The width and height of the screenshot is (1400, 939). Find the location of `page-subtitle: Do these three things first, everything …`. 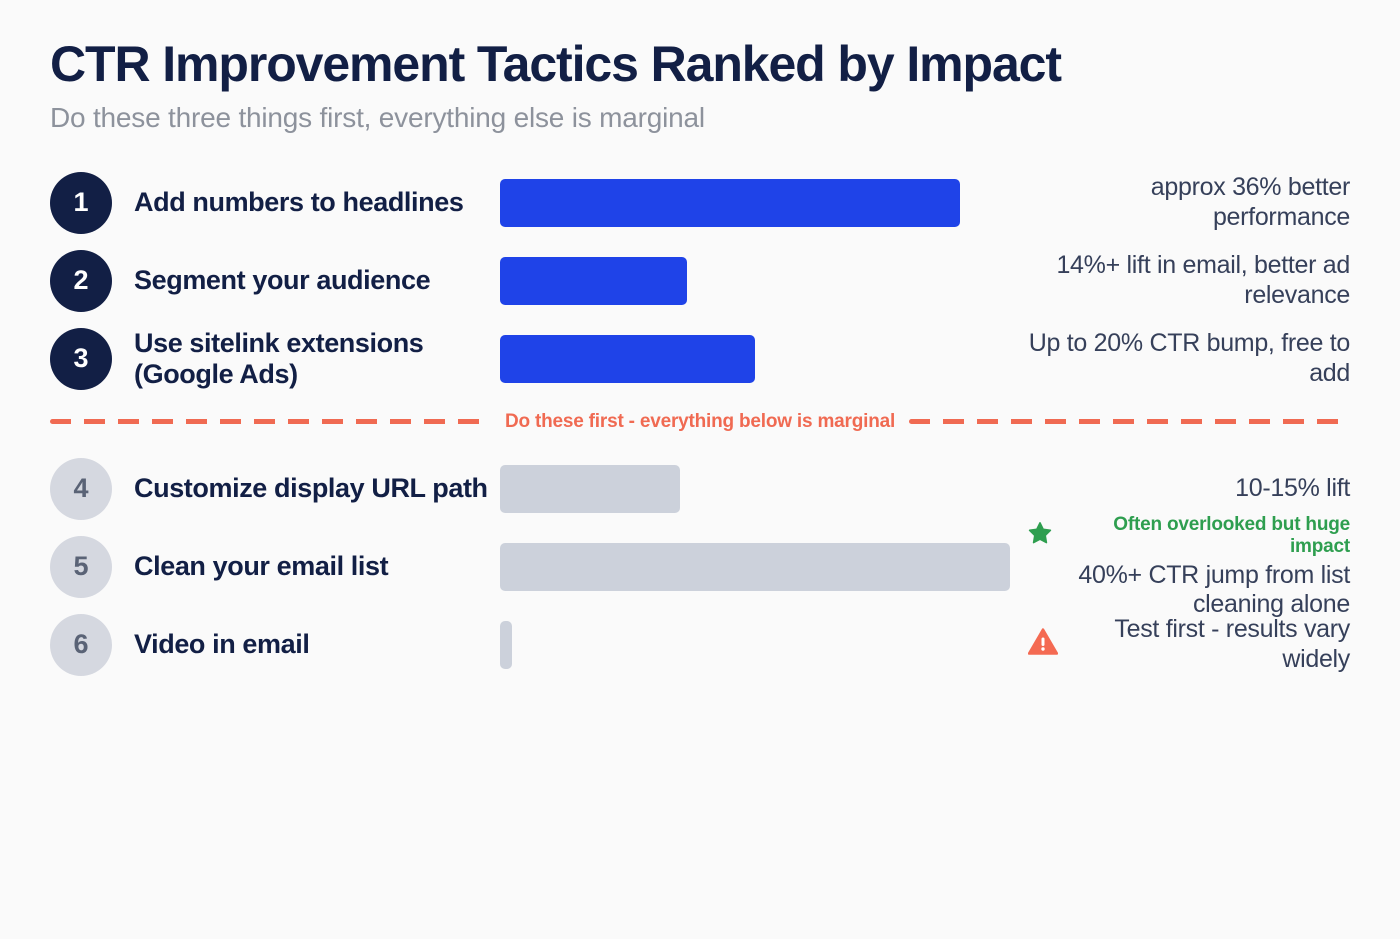

page-subtitle: Do these three things first, everything … is located at coordinates (377, 117).